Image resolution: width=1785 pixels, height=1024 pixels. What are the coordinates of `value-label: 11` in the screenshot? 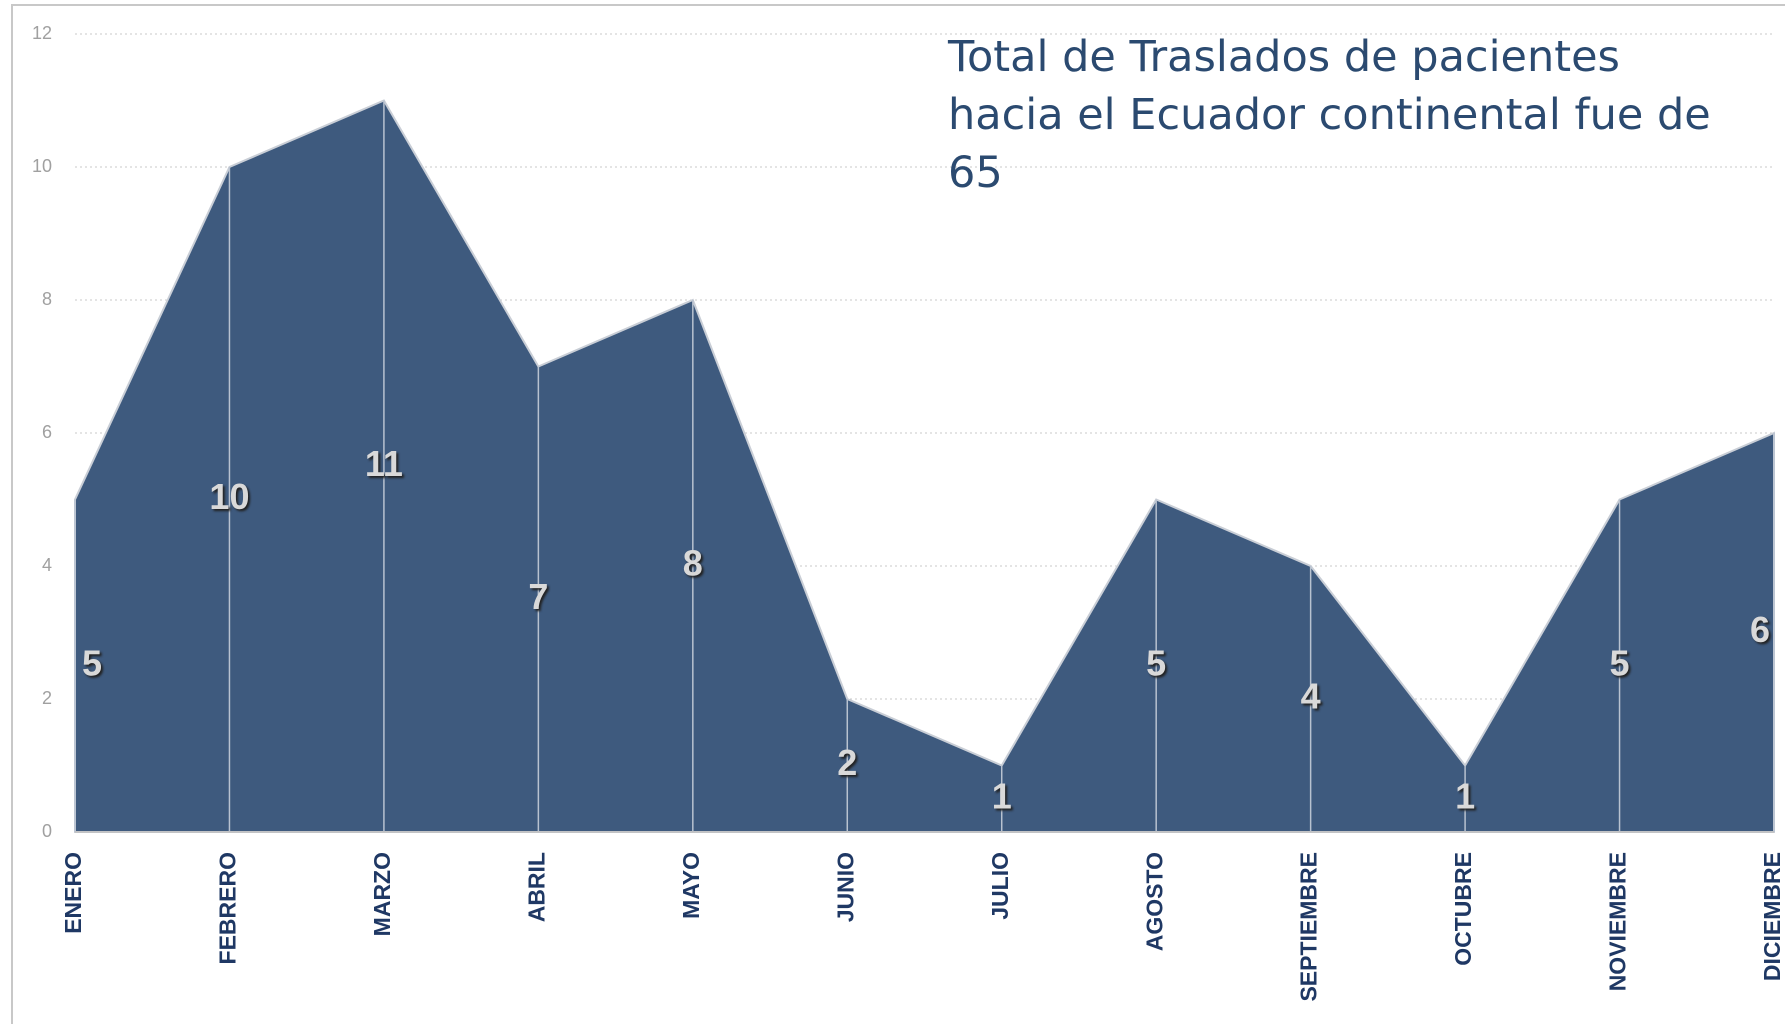 It's located at (384, 463).